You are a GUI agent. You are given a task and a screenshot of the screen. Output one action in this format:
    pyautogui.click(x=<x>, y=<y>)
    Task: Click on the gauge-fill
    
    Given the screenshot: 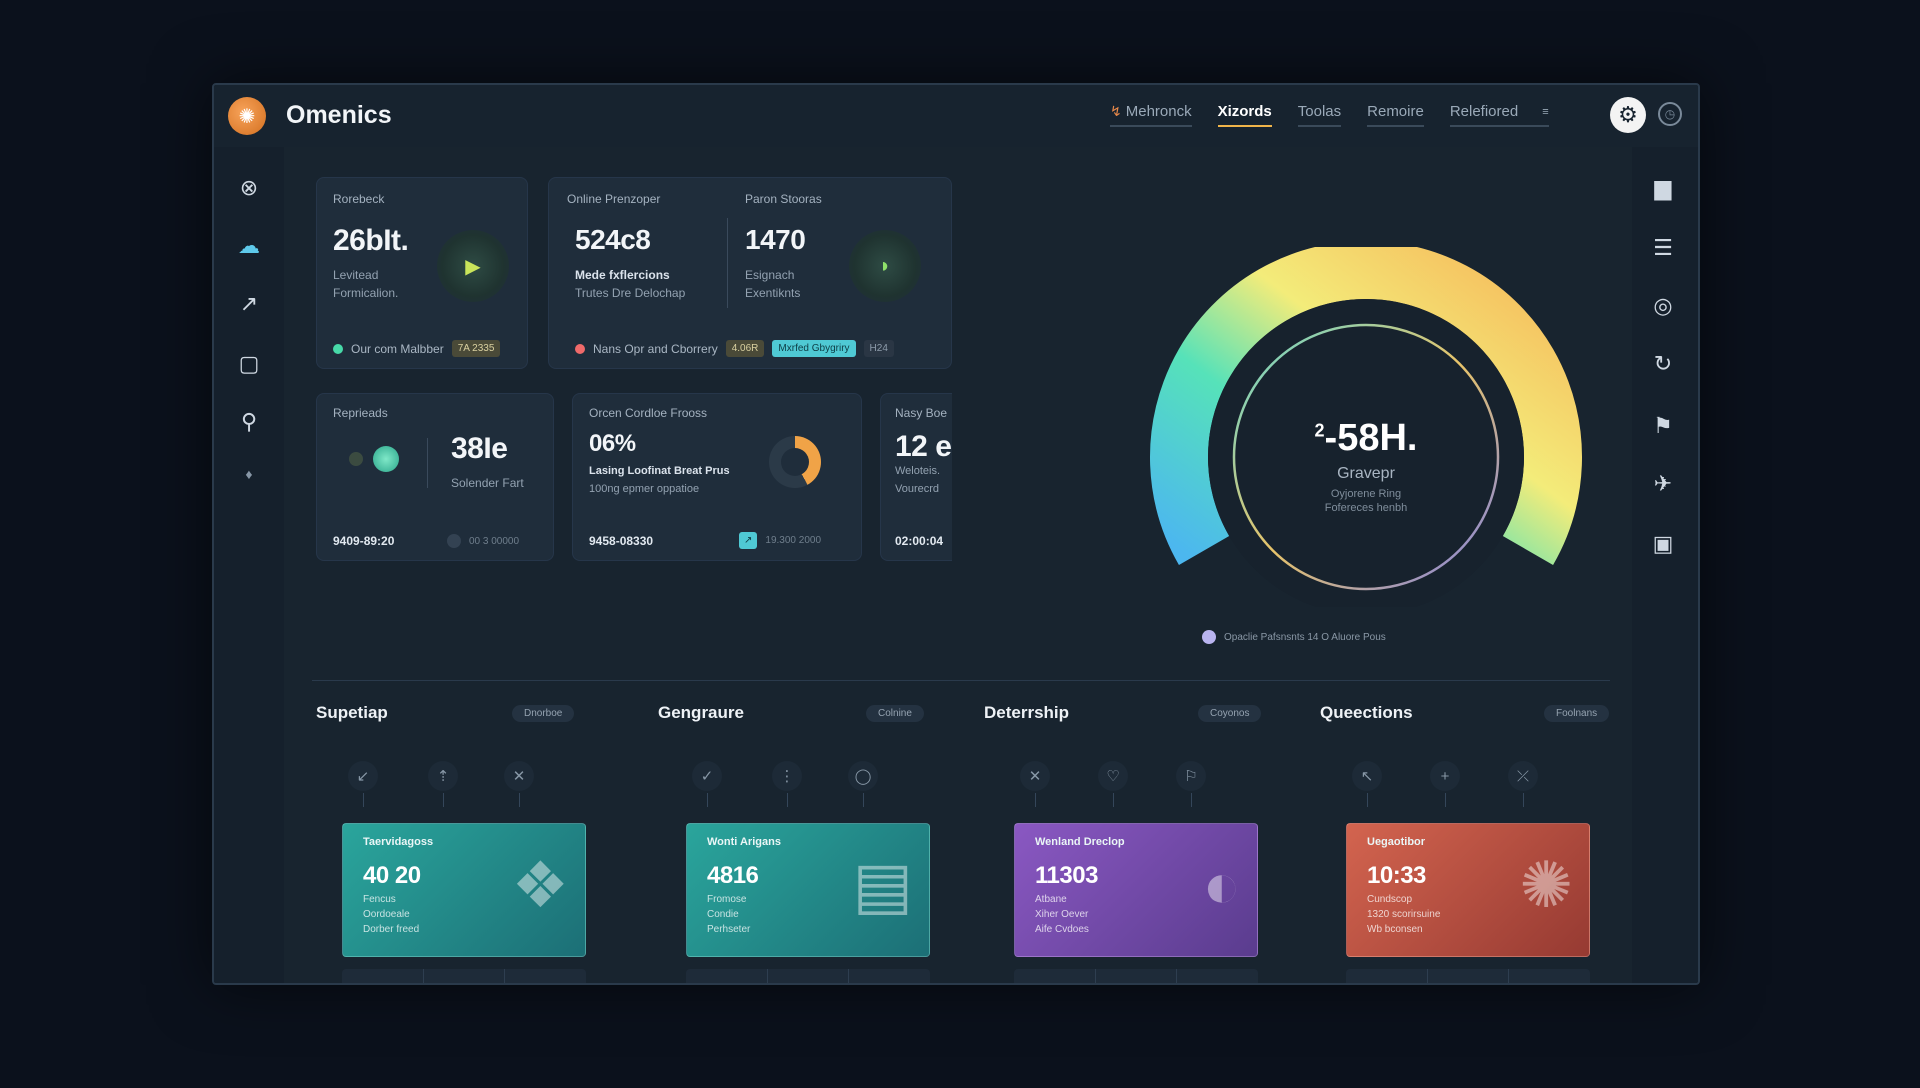 What is the action you would take?
    pyautogui.click(x=1366, y=403)
    